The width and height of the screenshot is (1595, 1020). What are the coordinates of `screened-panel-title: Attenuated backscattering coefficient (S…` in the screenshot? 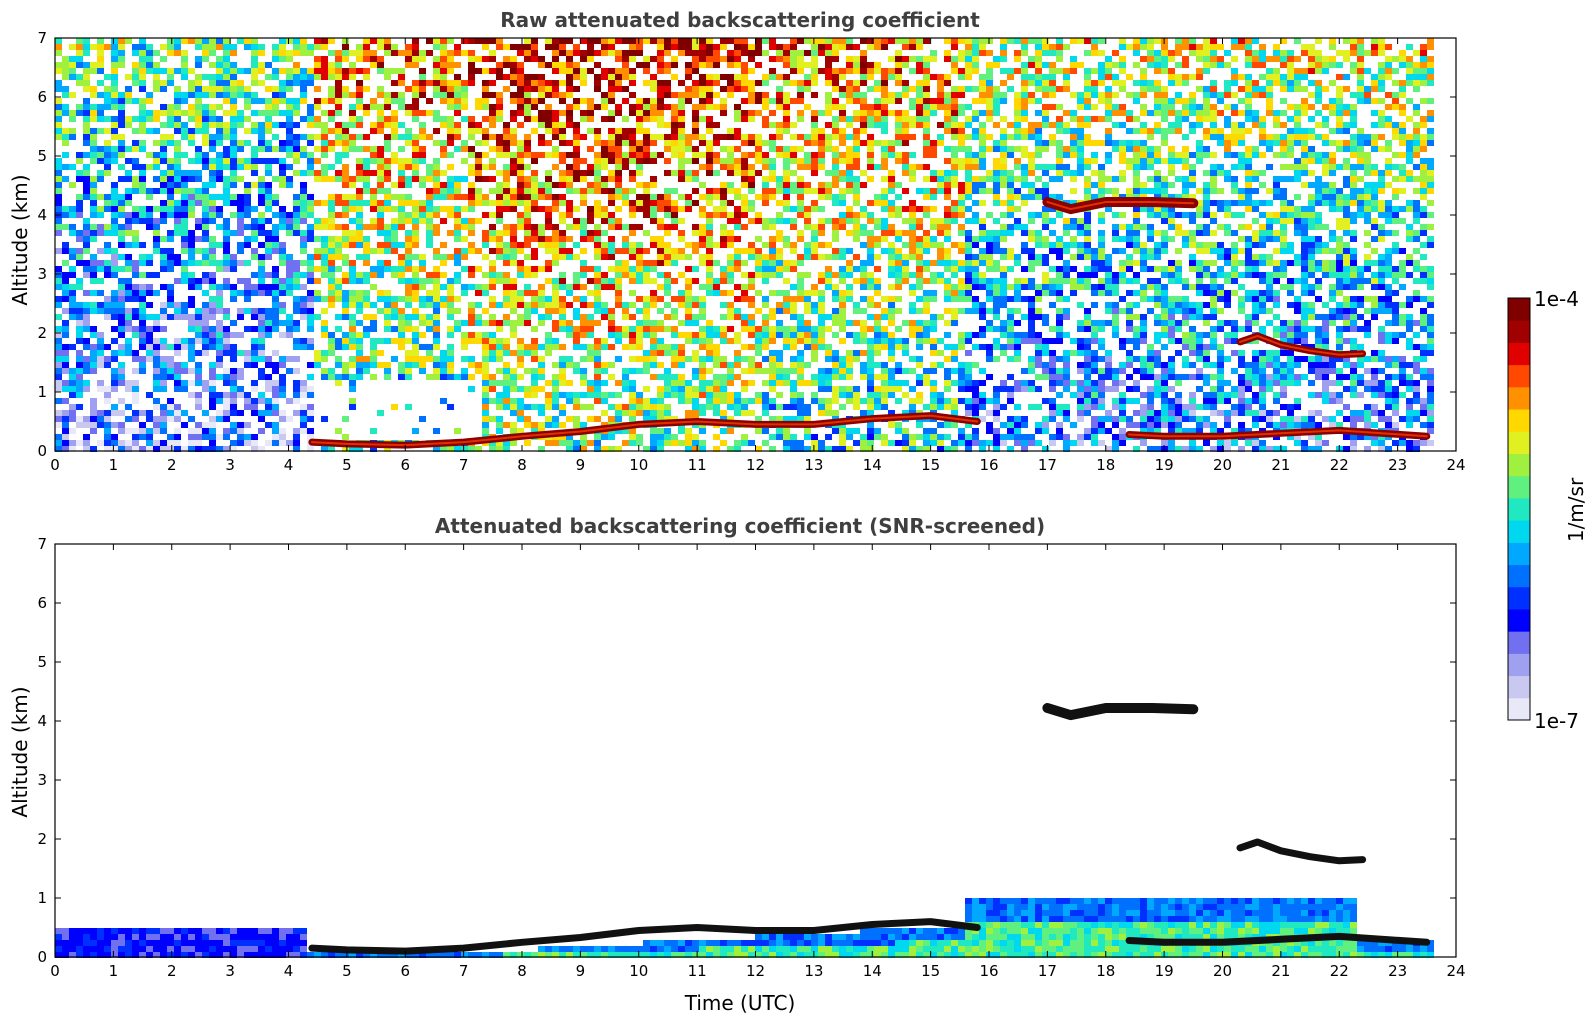 It's located at (740, 526).